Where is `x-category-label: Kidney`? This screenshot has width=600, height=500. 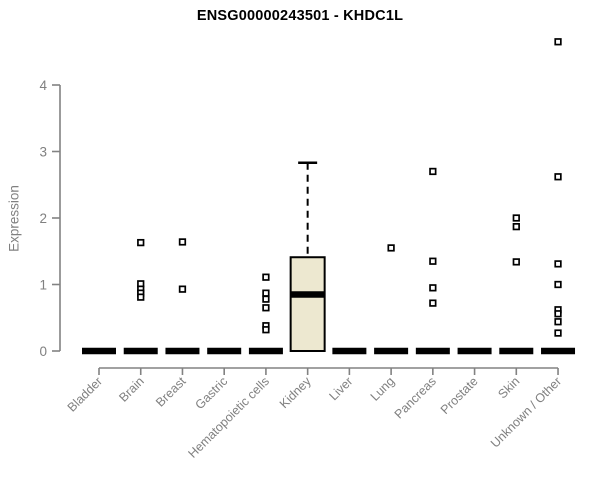
x-category-label: Kidney is located at coordinates (295, 392).